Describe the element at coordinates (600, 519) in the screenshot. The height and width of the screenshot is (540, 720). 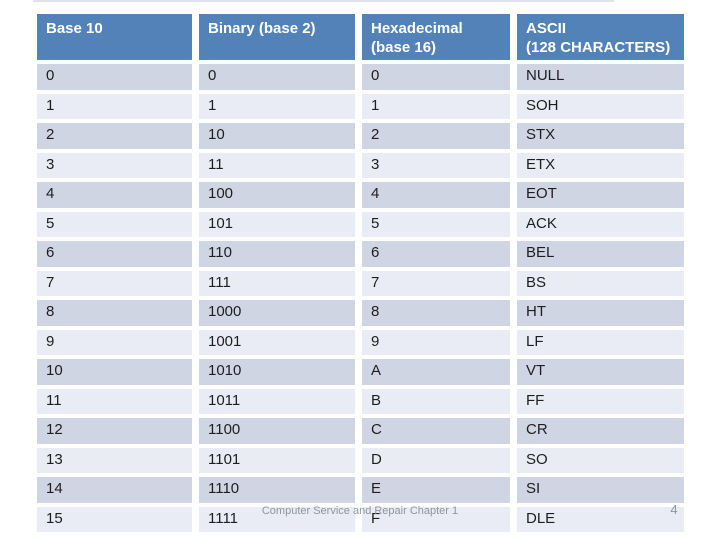
I see `table-cell: DLE` at that location.